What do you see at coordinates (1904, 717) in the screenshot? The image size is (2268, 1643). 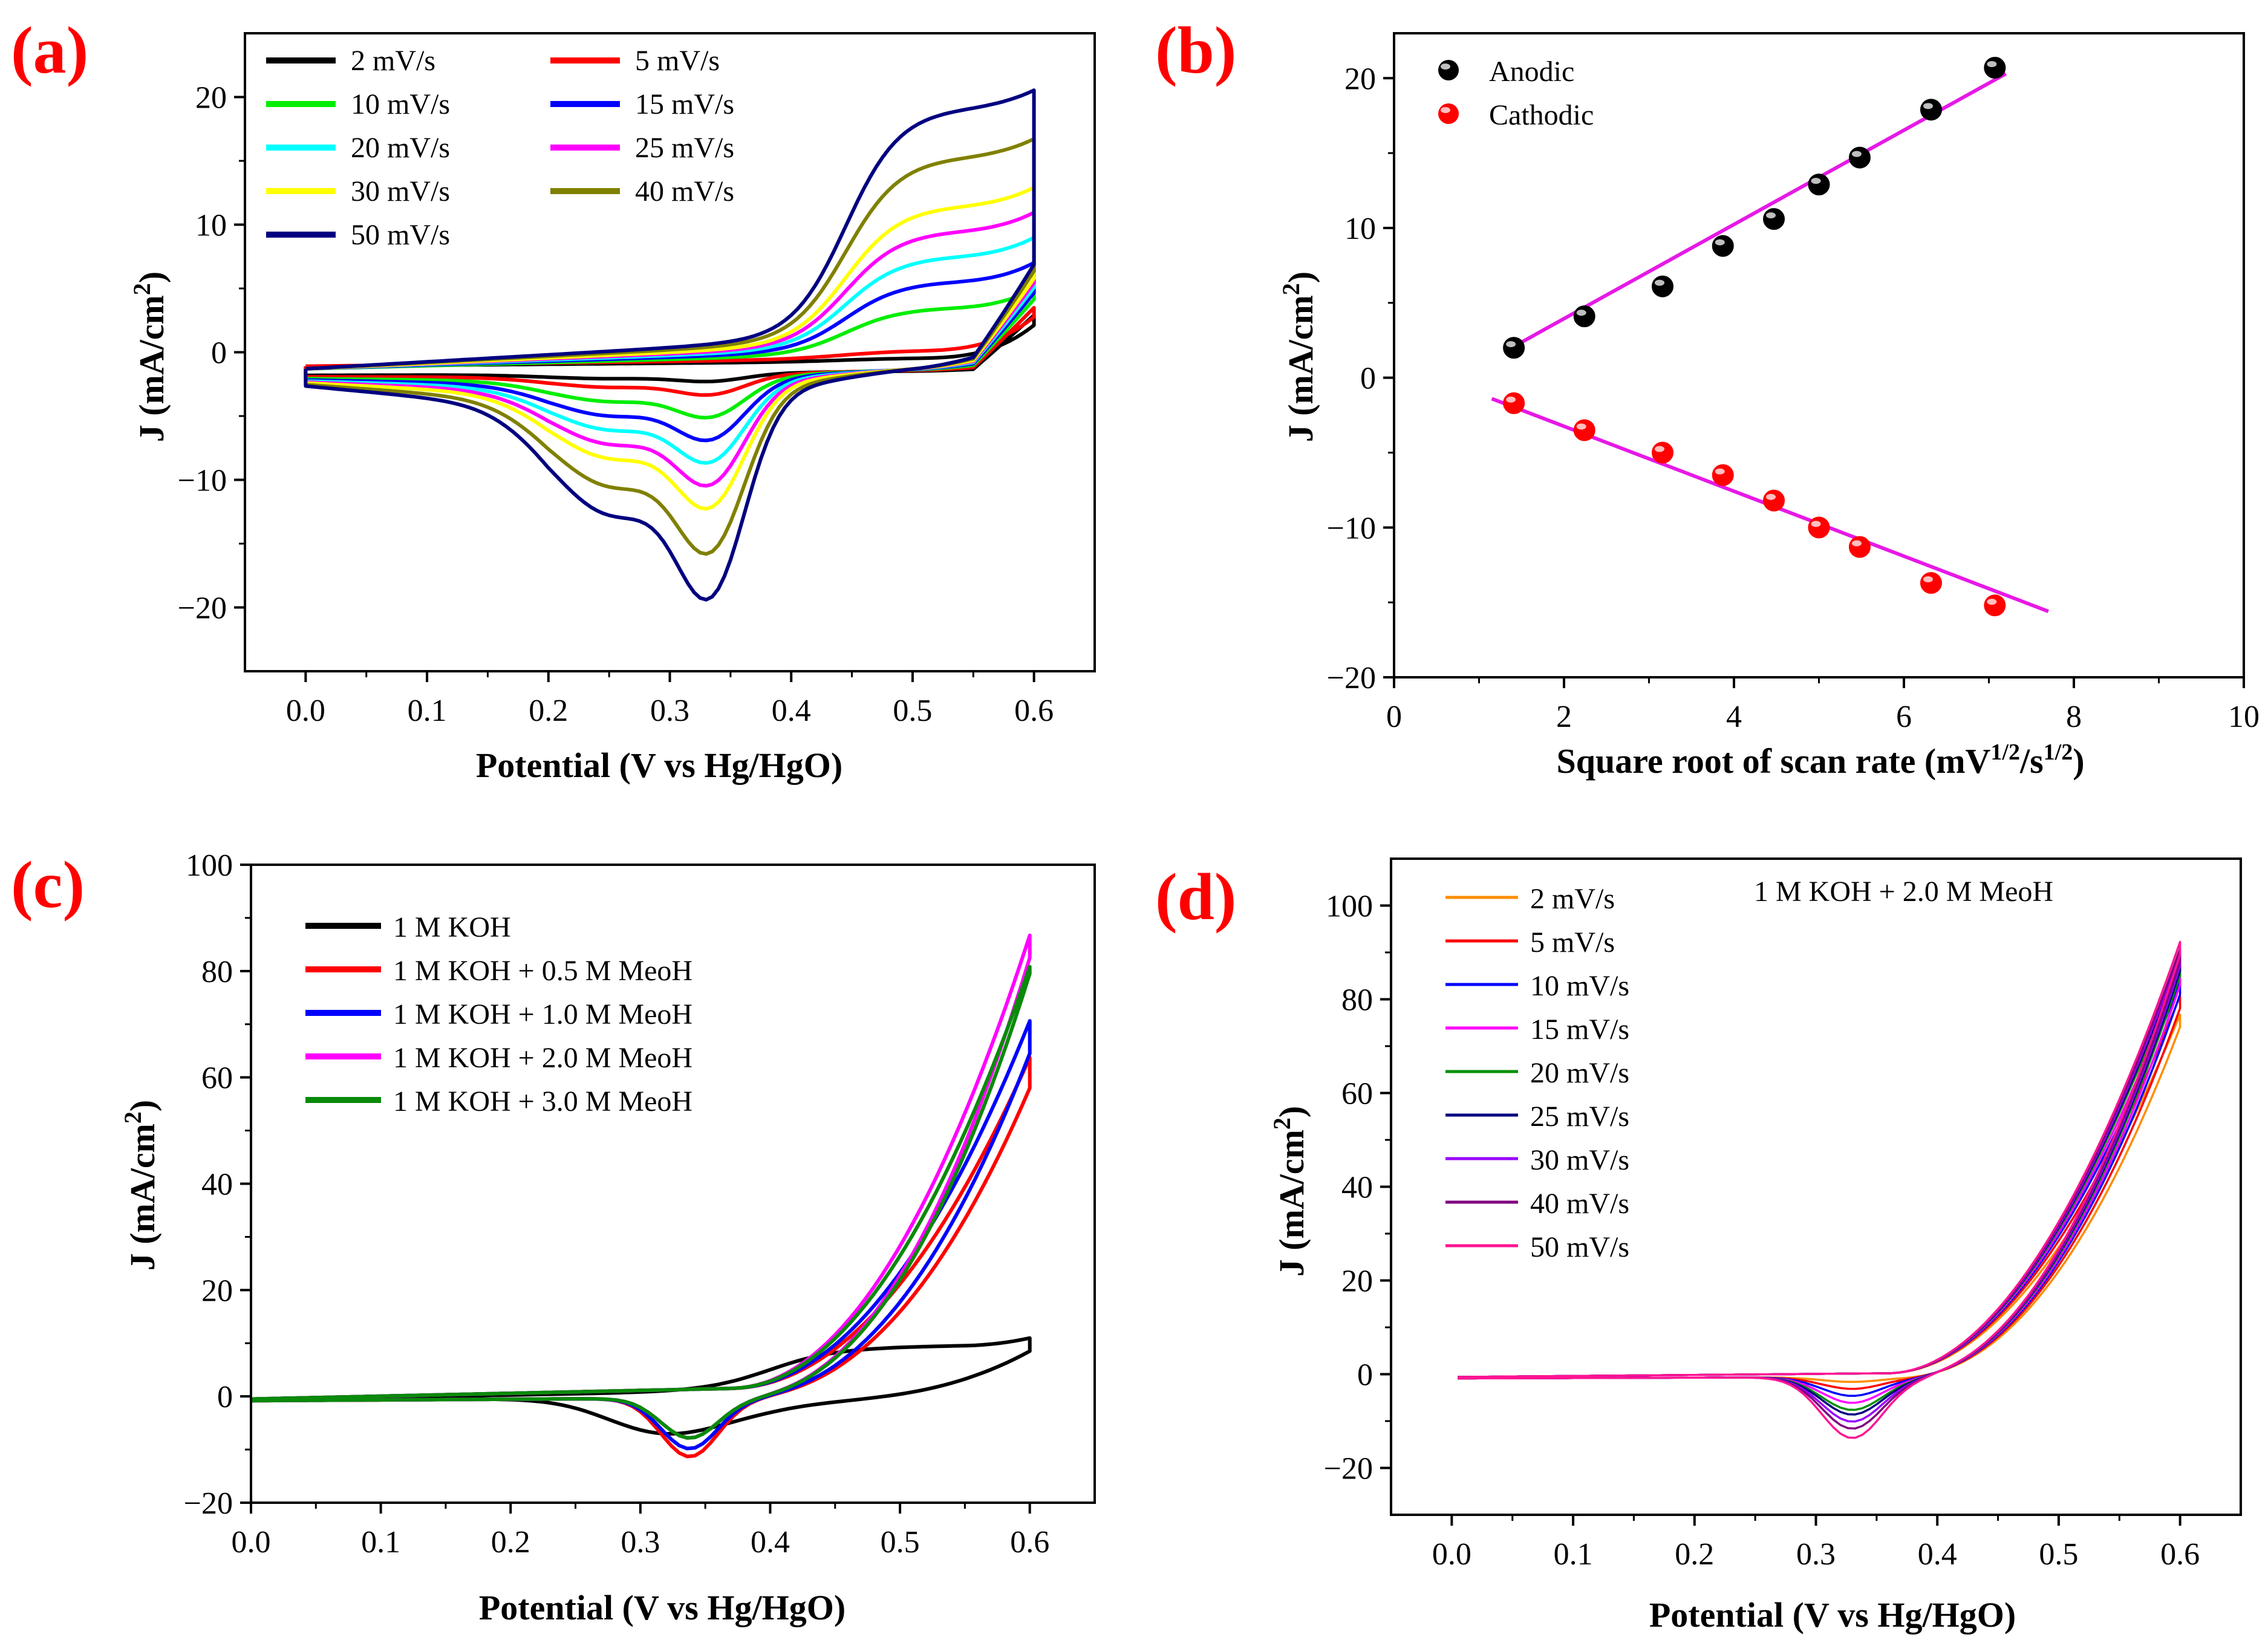 I see `x-tick-label: 6` at bounding box center [1904, 717].